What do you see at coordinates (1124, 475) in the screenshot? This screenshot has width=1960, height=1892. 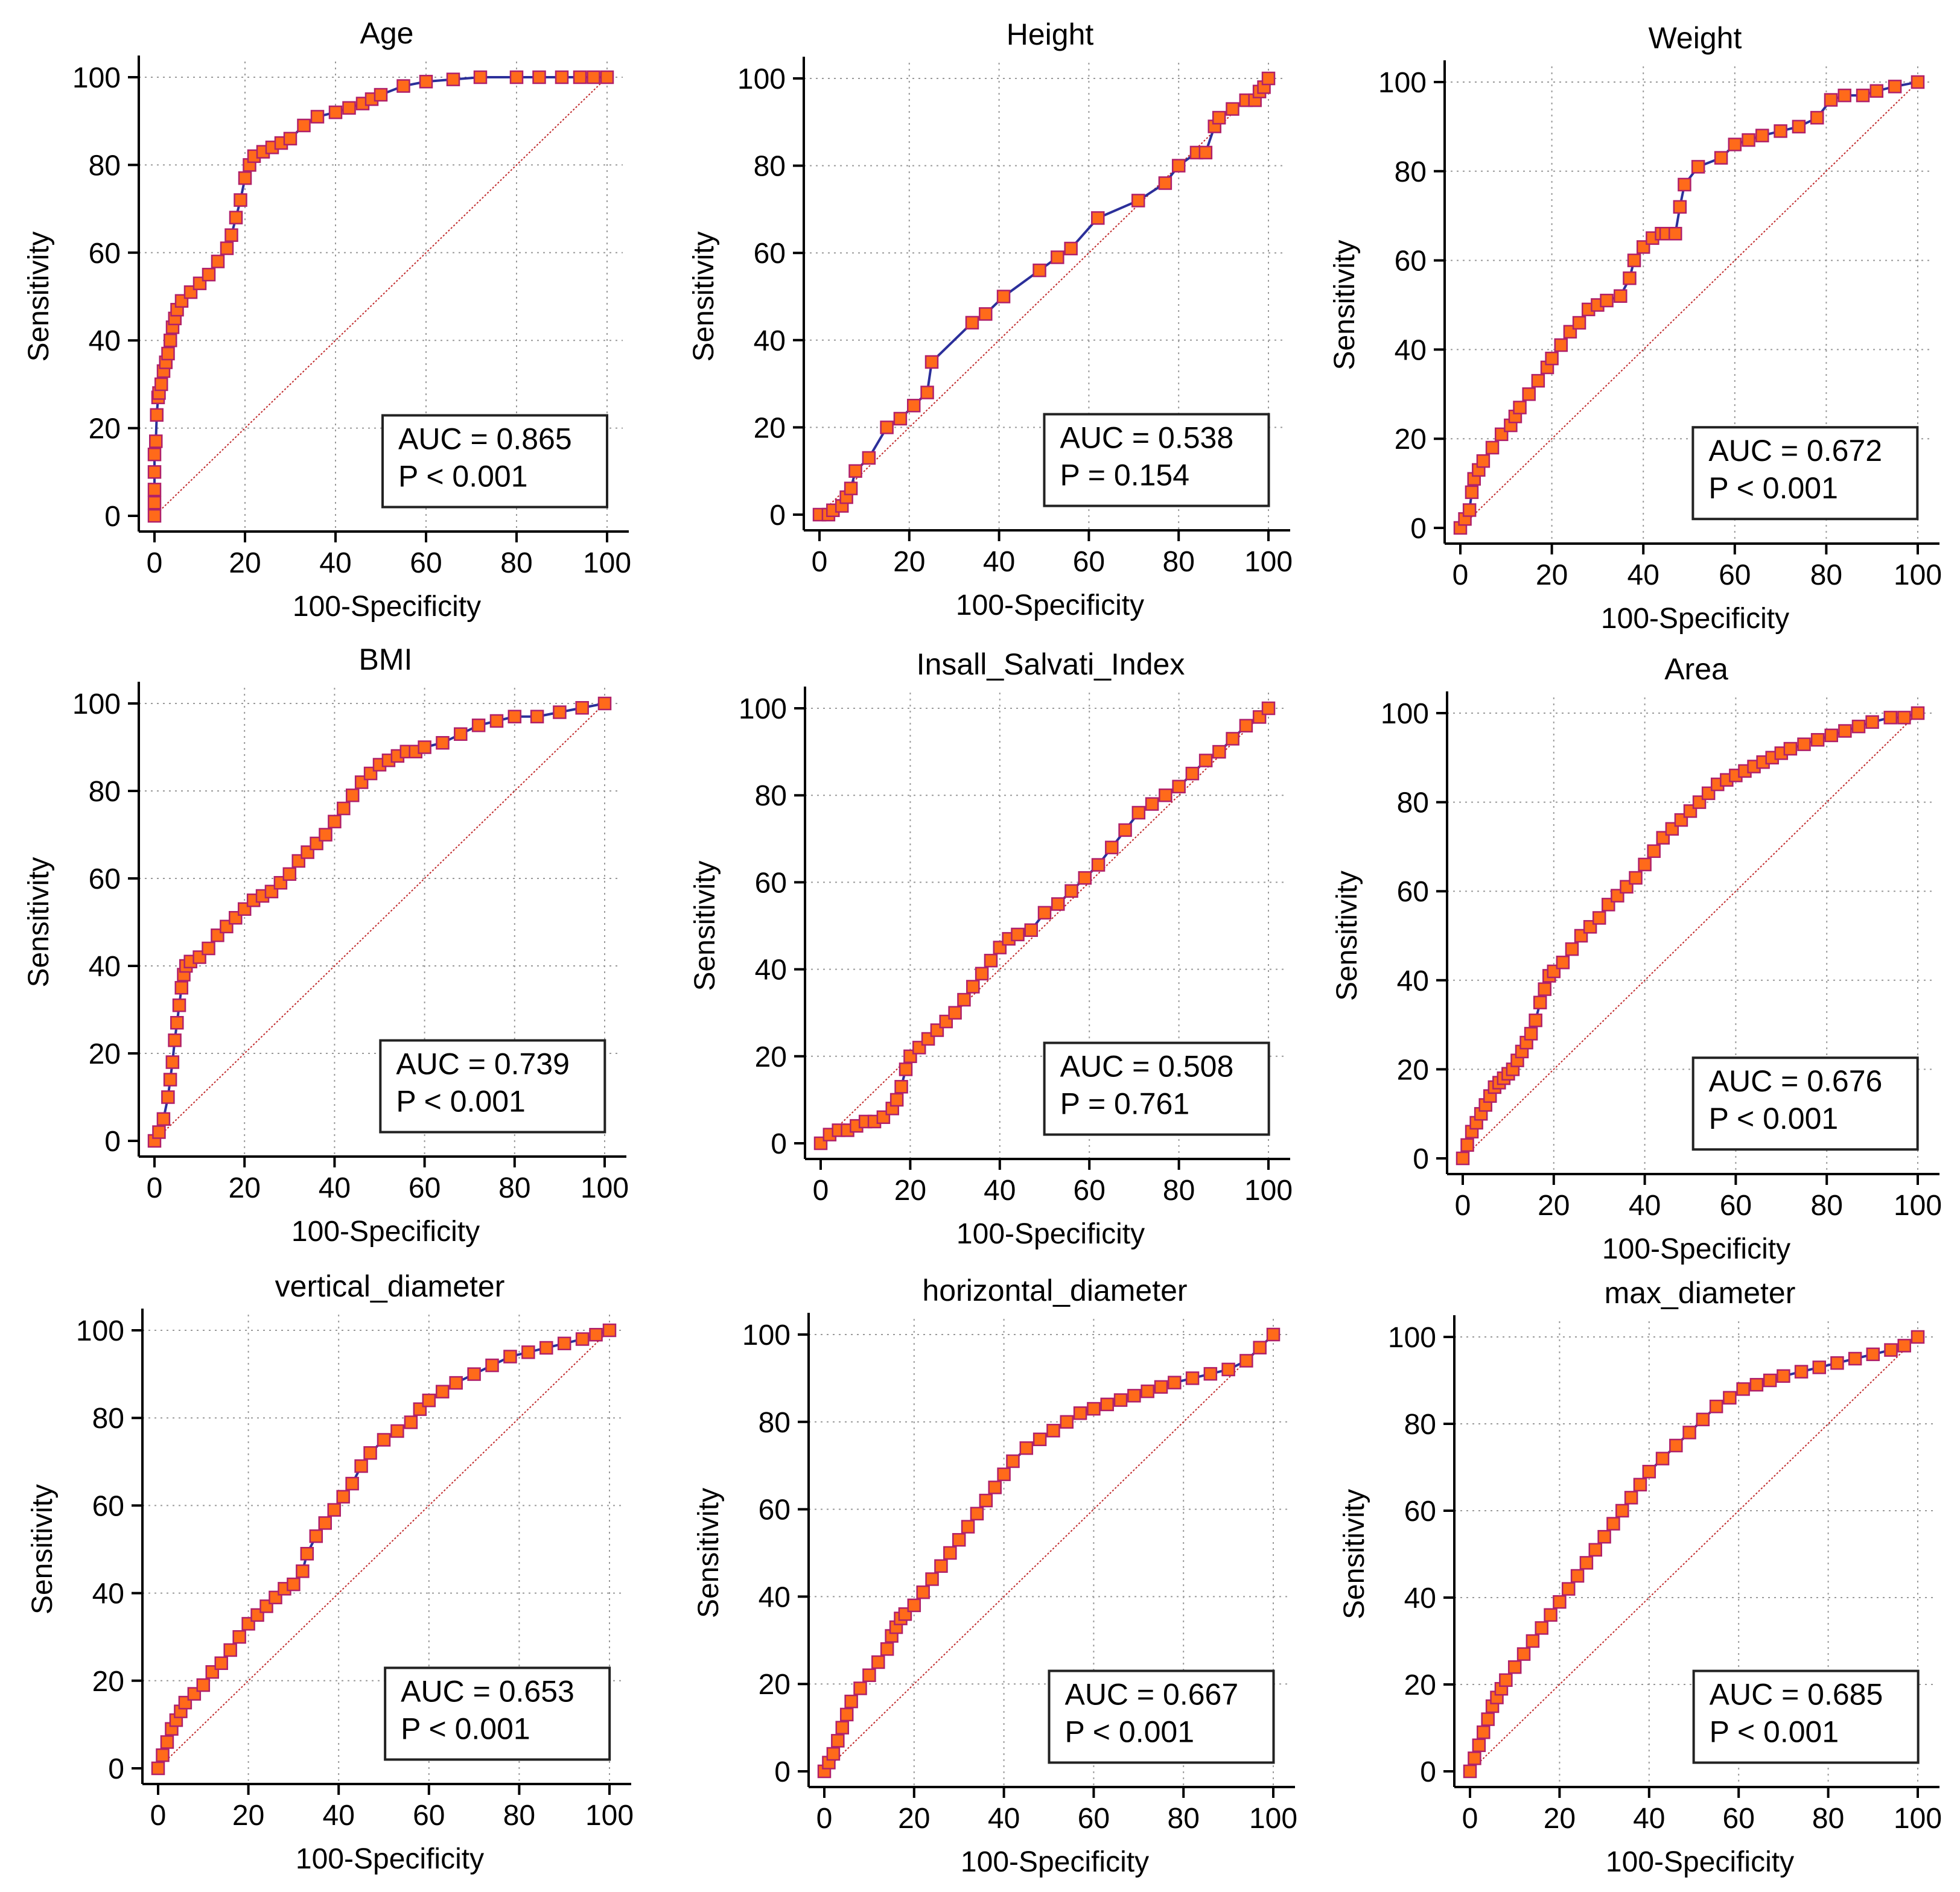 I see `p-value: P = 0.154` at bounding box center [1124, 475].